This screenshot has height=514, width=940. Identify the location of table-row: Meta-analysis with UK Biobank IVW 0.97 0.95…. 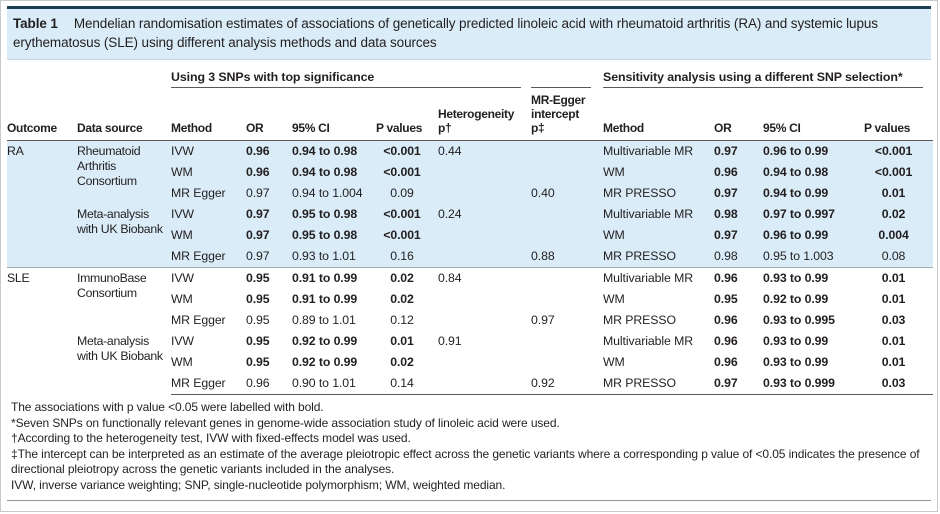
(470, 220).